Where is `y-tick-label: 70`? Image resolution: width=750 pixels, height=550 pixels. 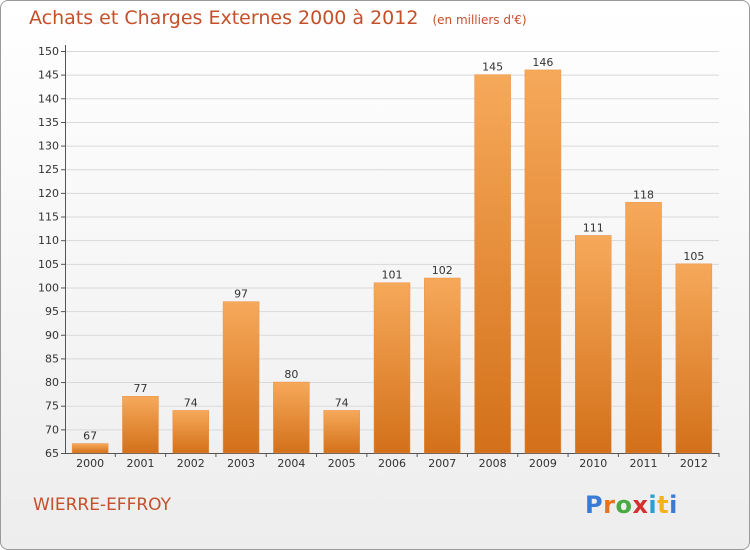
y-tick-label: 70 is located at coordinates (52, 429).